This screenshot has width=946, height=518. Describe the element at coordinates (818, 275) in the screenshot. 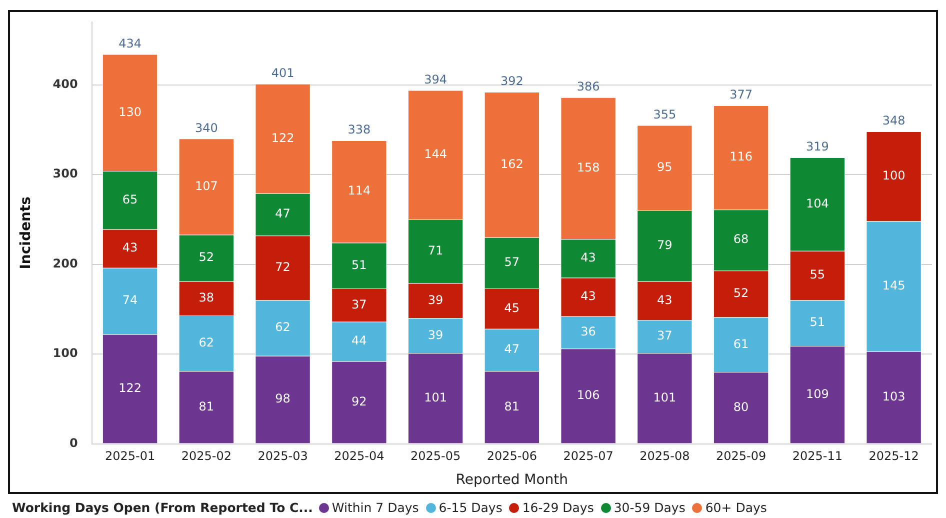

I see `data-label: 55` at that location.